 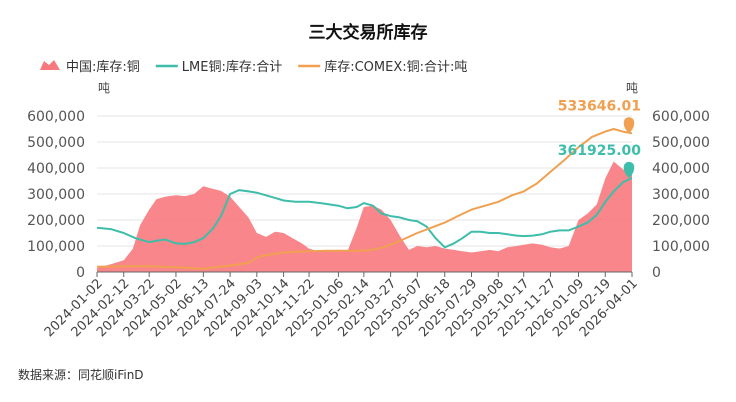 What do you see at coordinates (56, 221) in the screenshot?
I see `left-tick-label: 200,000` at bounding box center [56, 221].